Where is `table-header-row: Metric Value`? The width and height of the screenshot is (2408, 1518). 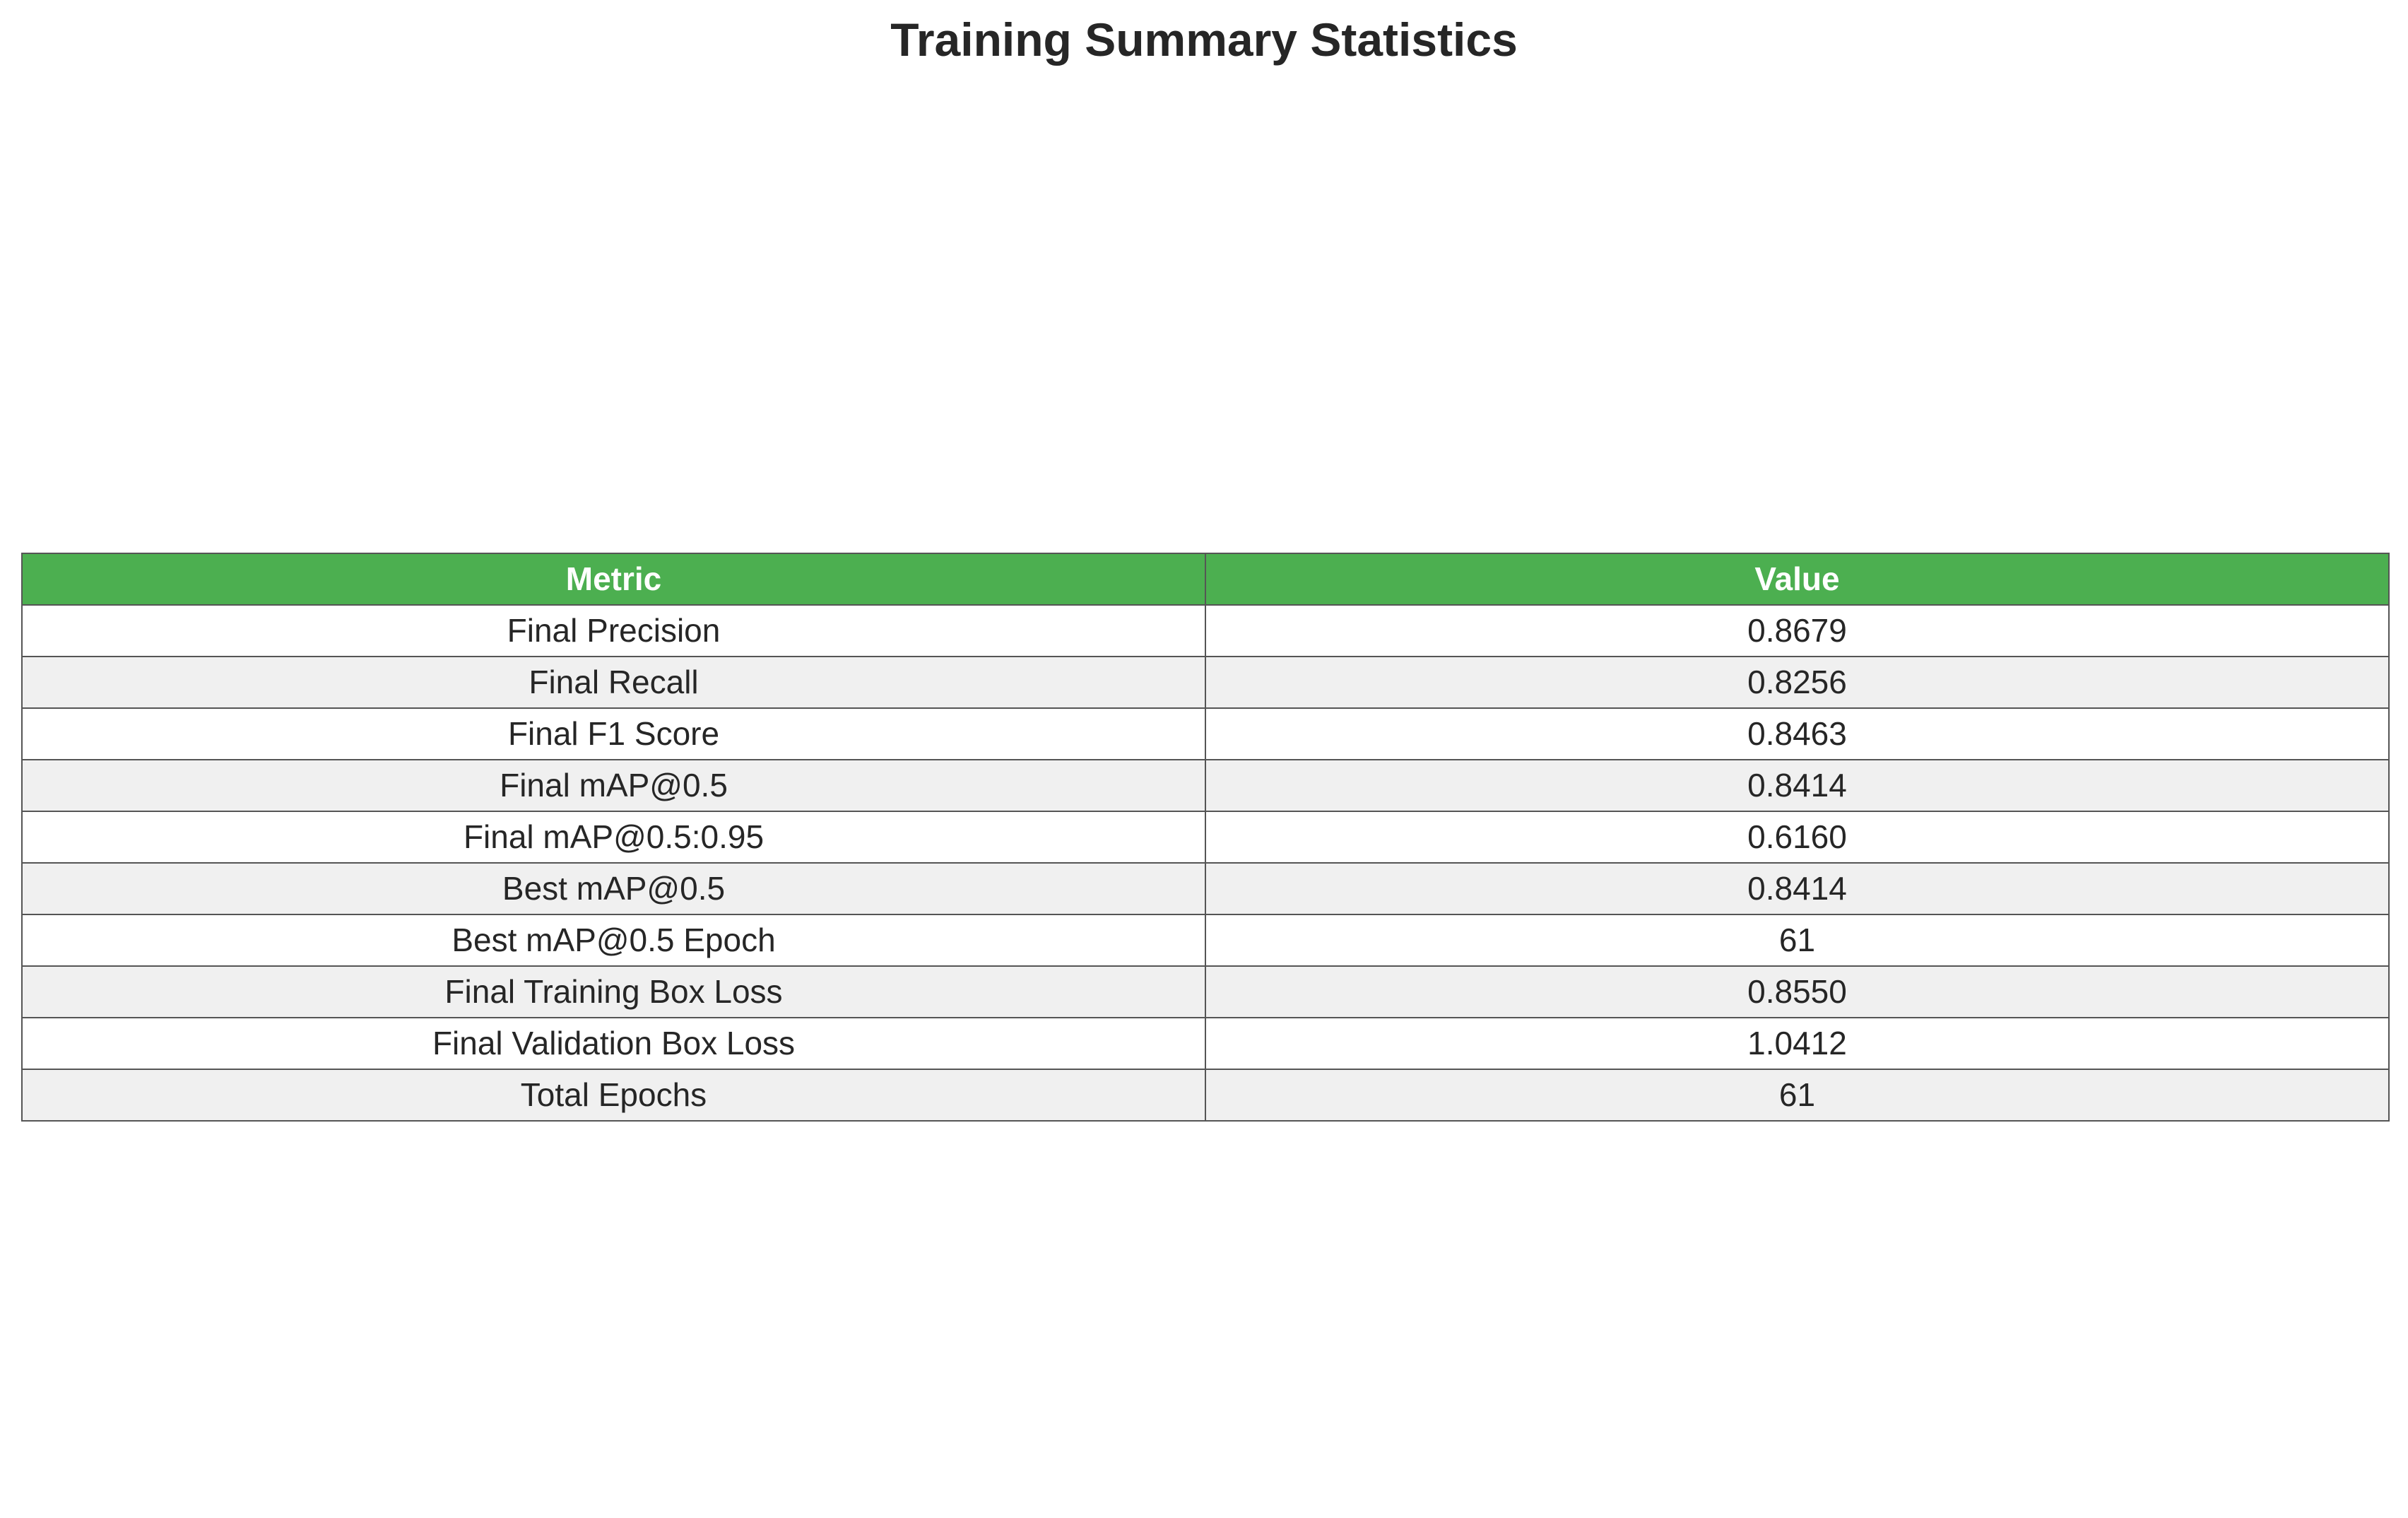 table-header-row: Metric Value is located at coordinates (1205, 579).